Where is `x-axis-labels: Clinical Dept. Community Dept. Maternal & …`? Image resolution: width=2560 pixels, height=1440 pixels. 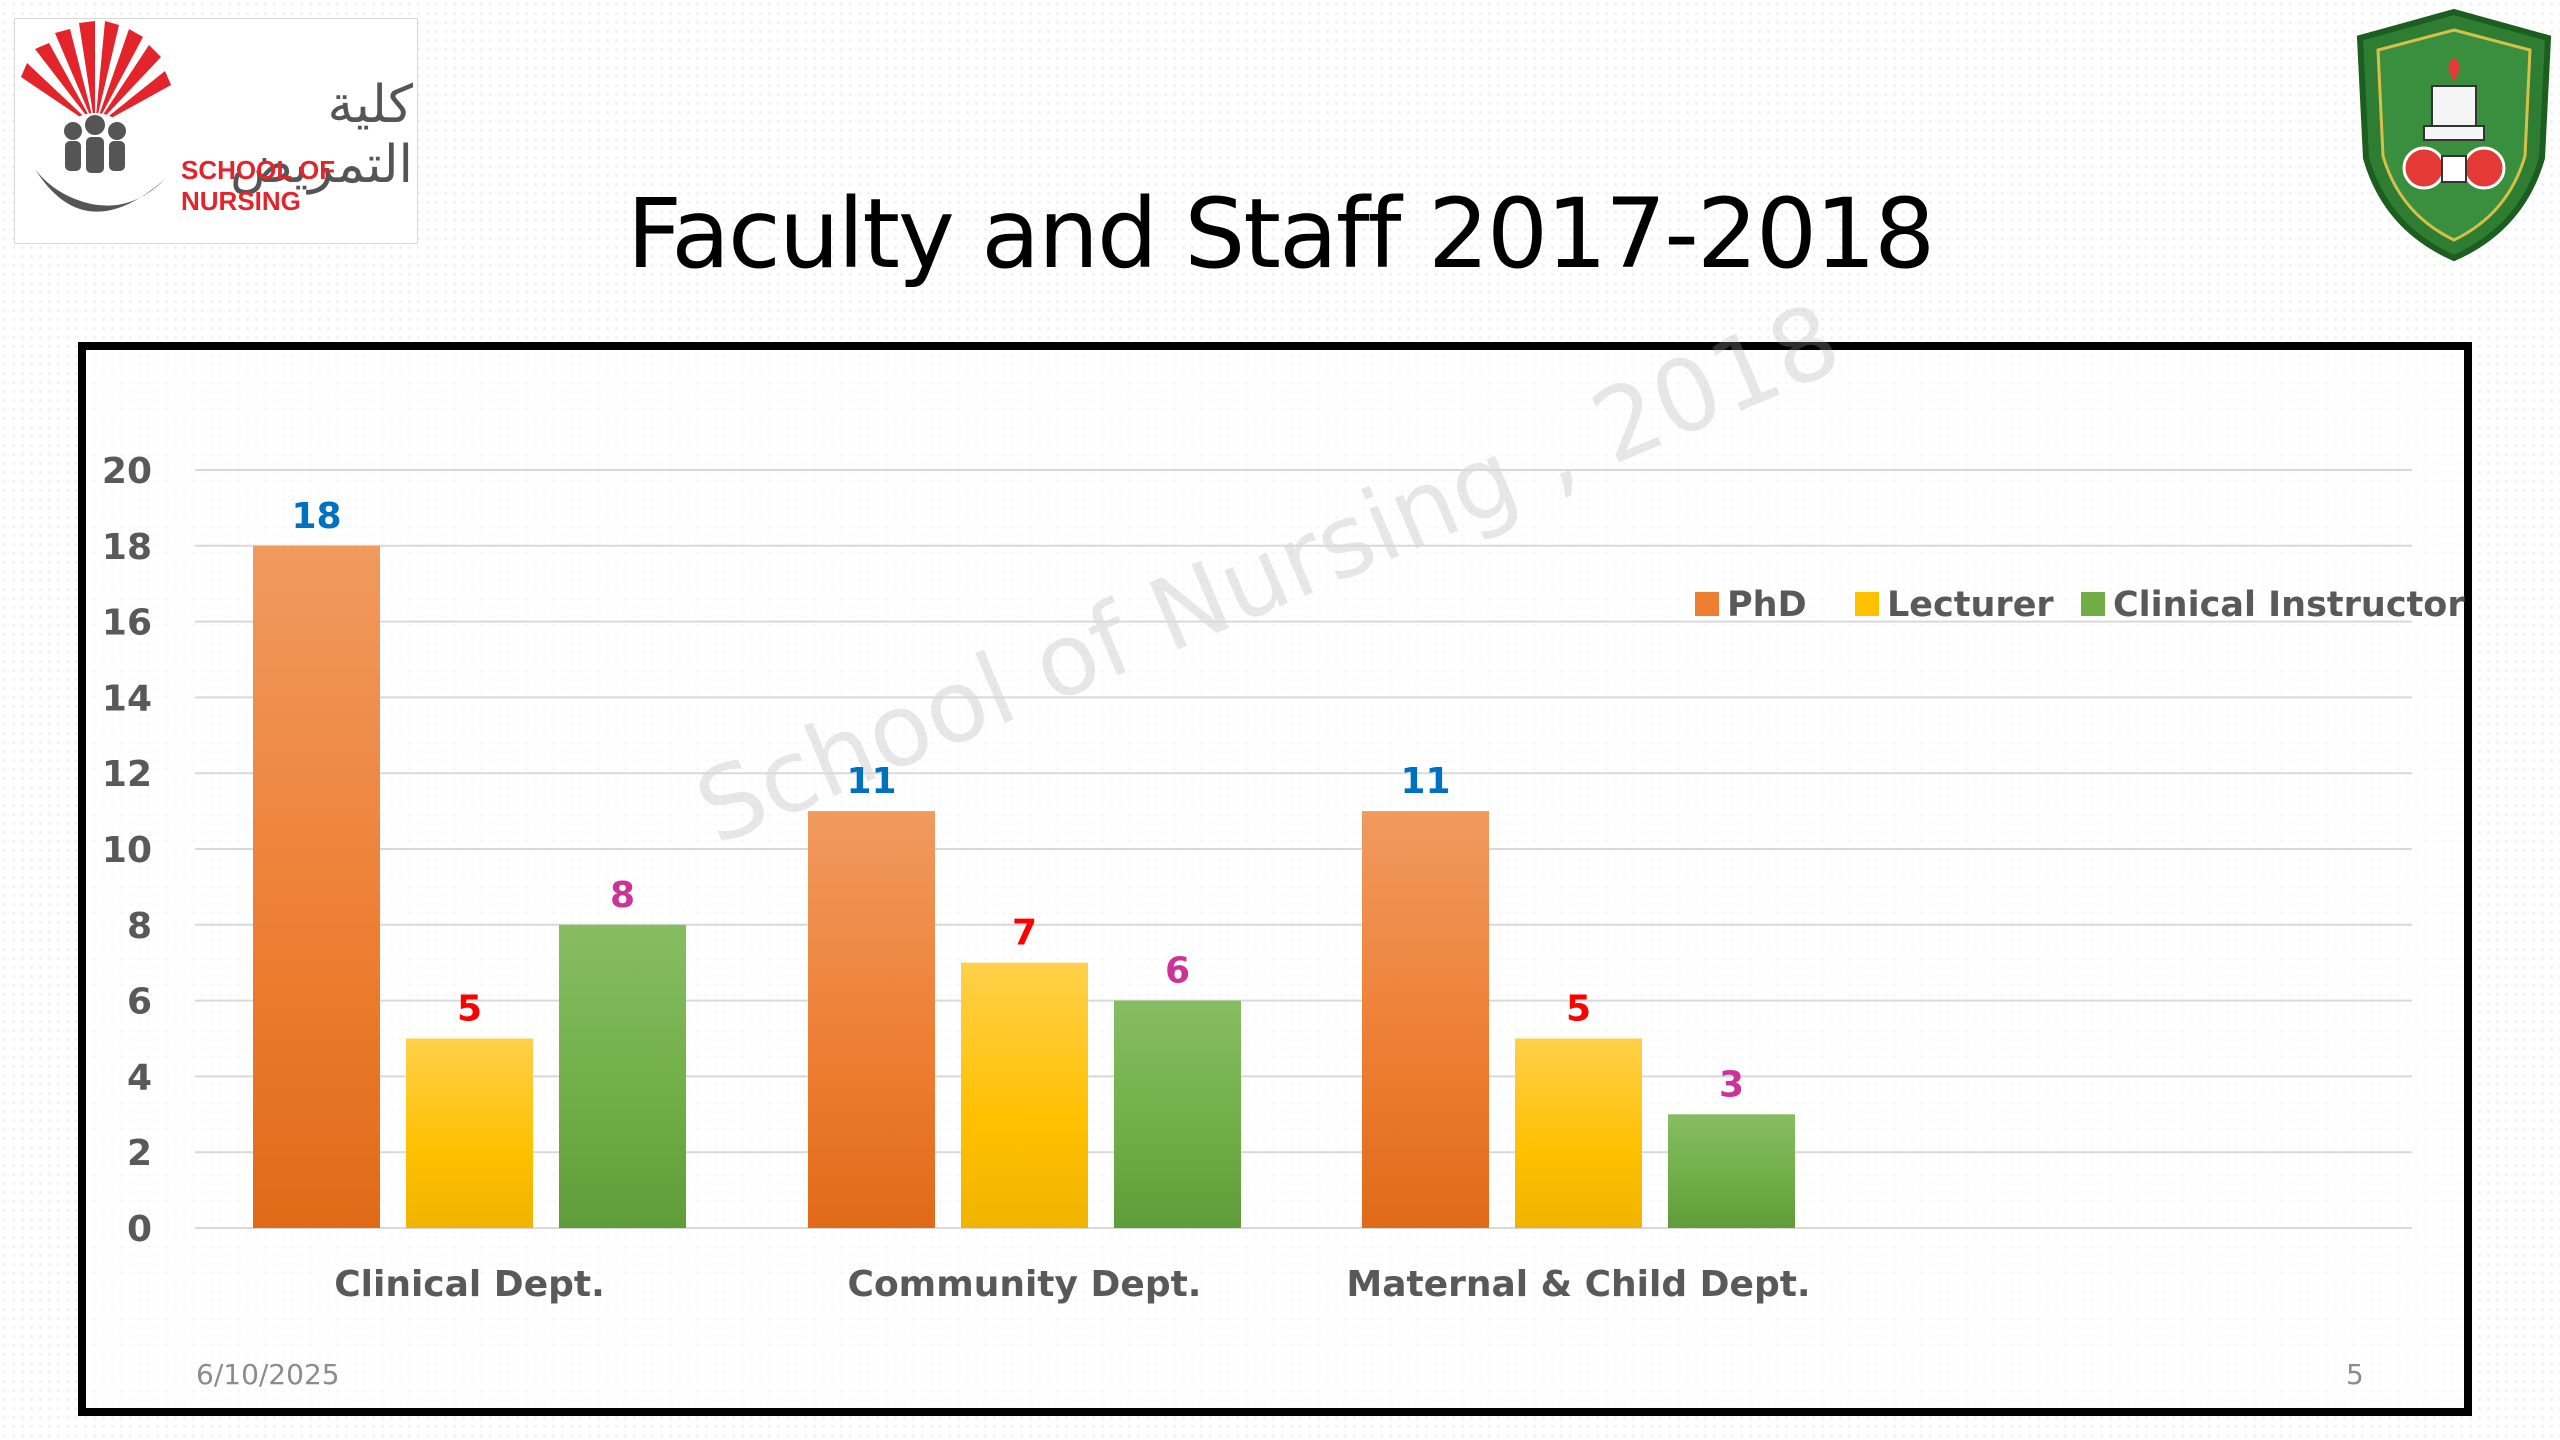 x-axis-labels: Clinical Dept. Community Dept. Maternal & … is located at coordinates (1072, 1284).